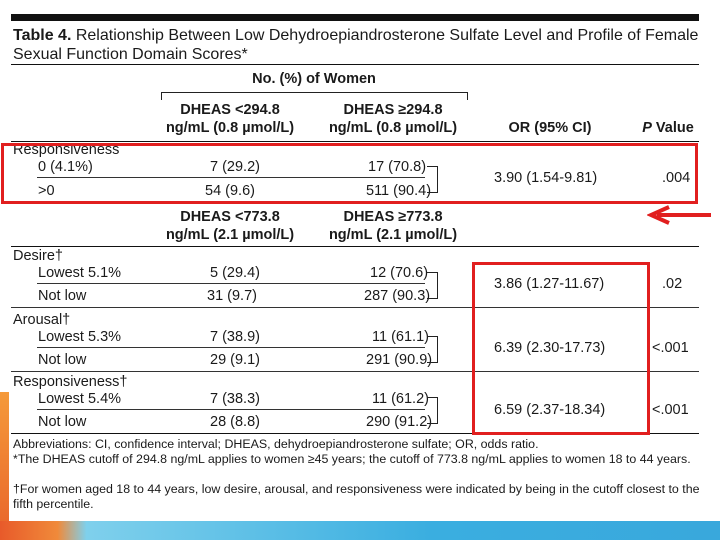 This screenshot has height=540, width=720. What do you see at coordinates (679, 215) in the screenshot?
I see `left-arrow-icon` at bounding box center [679, 215].